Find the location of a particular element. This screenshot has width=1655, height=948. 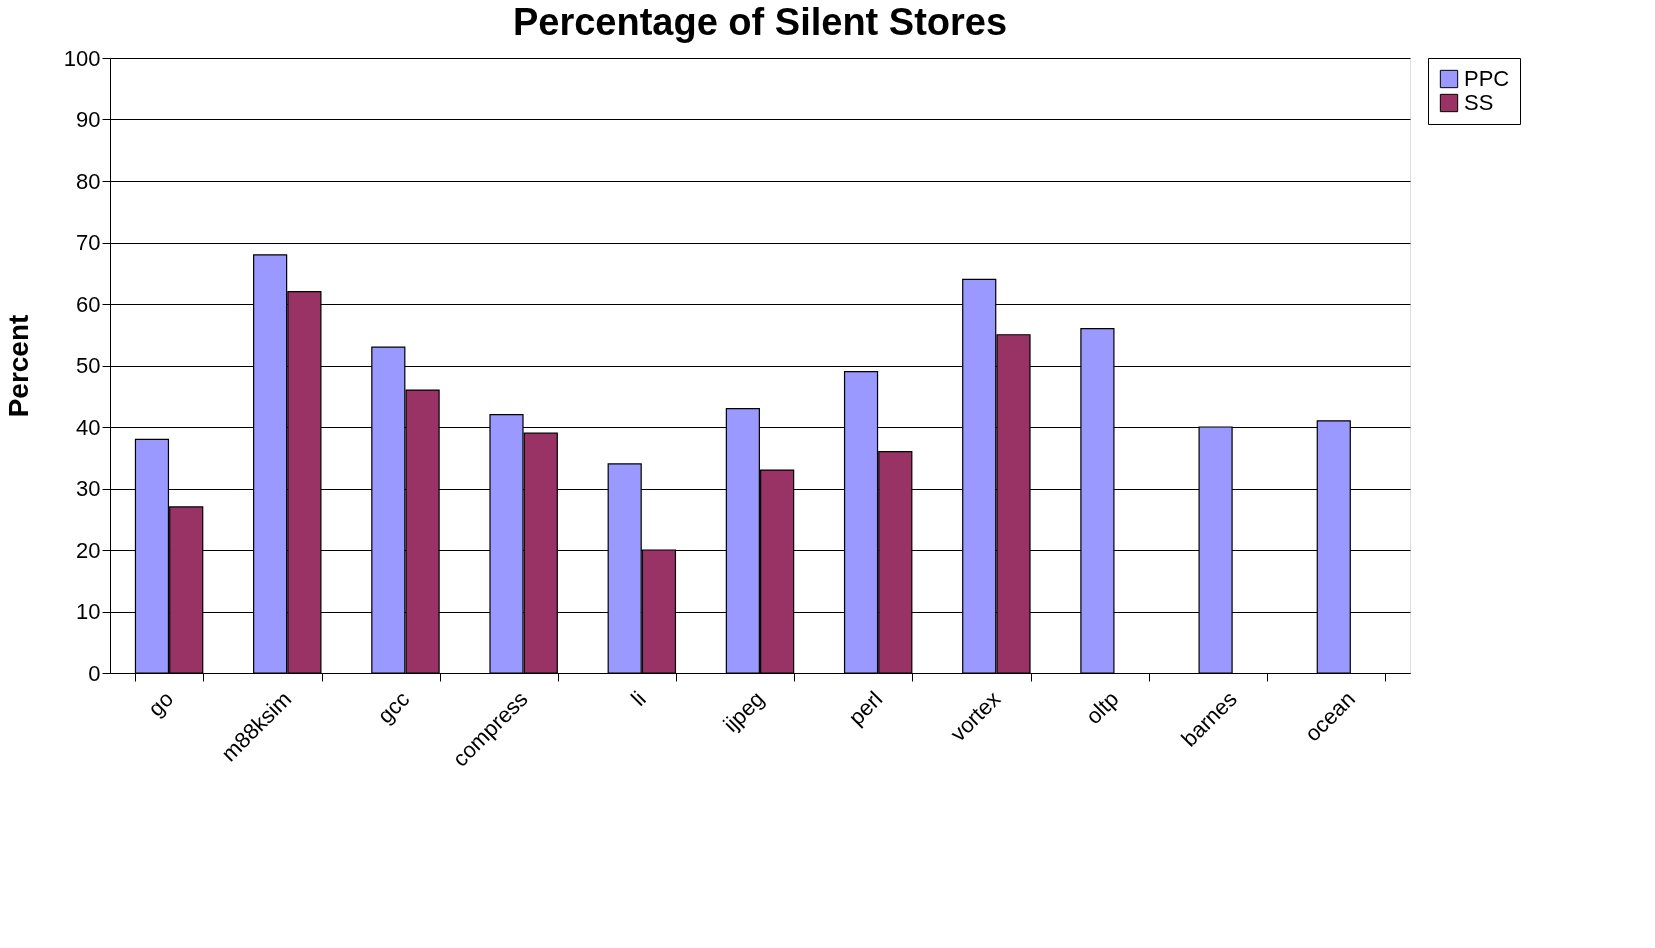

y-tick-label: 100 is located at coordinates (82, 58).